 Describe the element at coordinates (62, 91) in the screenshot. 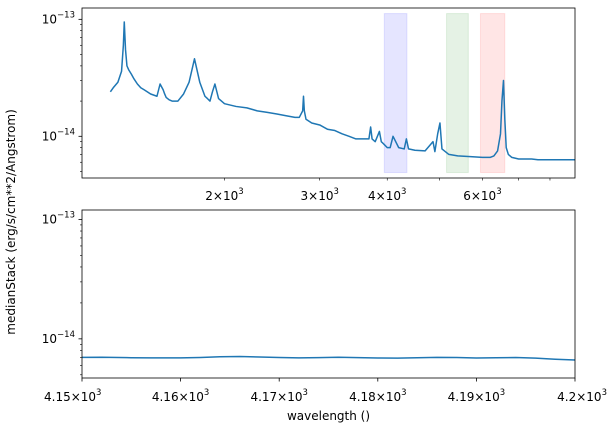

I see `top-y-ticks: 10−13 10−14` at that location.